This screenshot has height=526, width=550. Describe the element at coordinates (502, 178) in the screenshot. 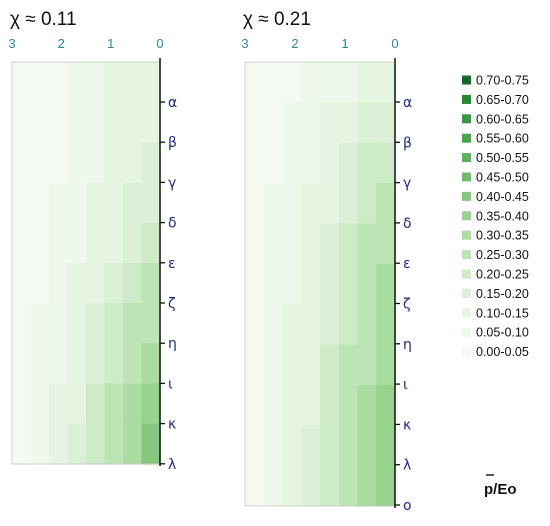

I see `legend-label: 0.45-0.50` at that location.